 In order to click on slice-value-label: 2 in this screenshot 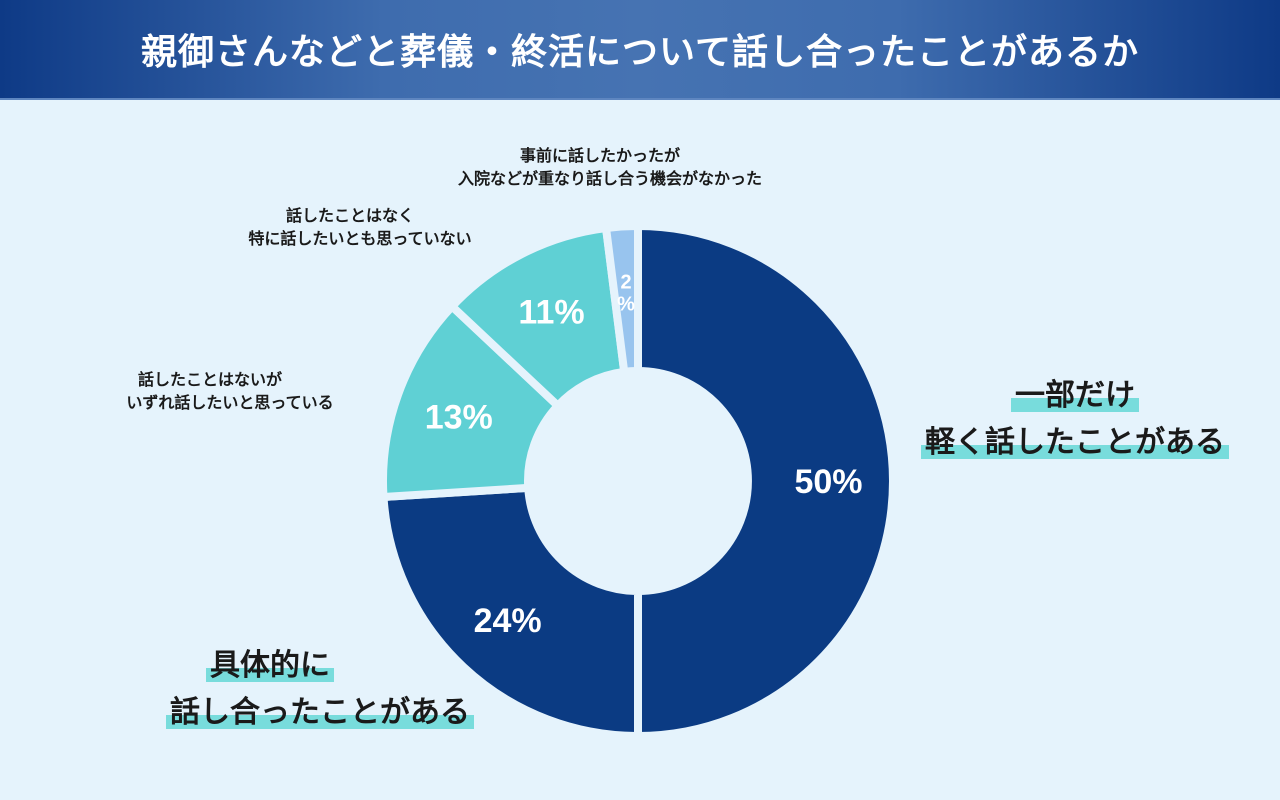, I will do `click(626, 282)`.